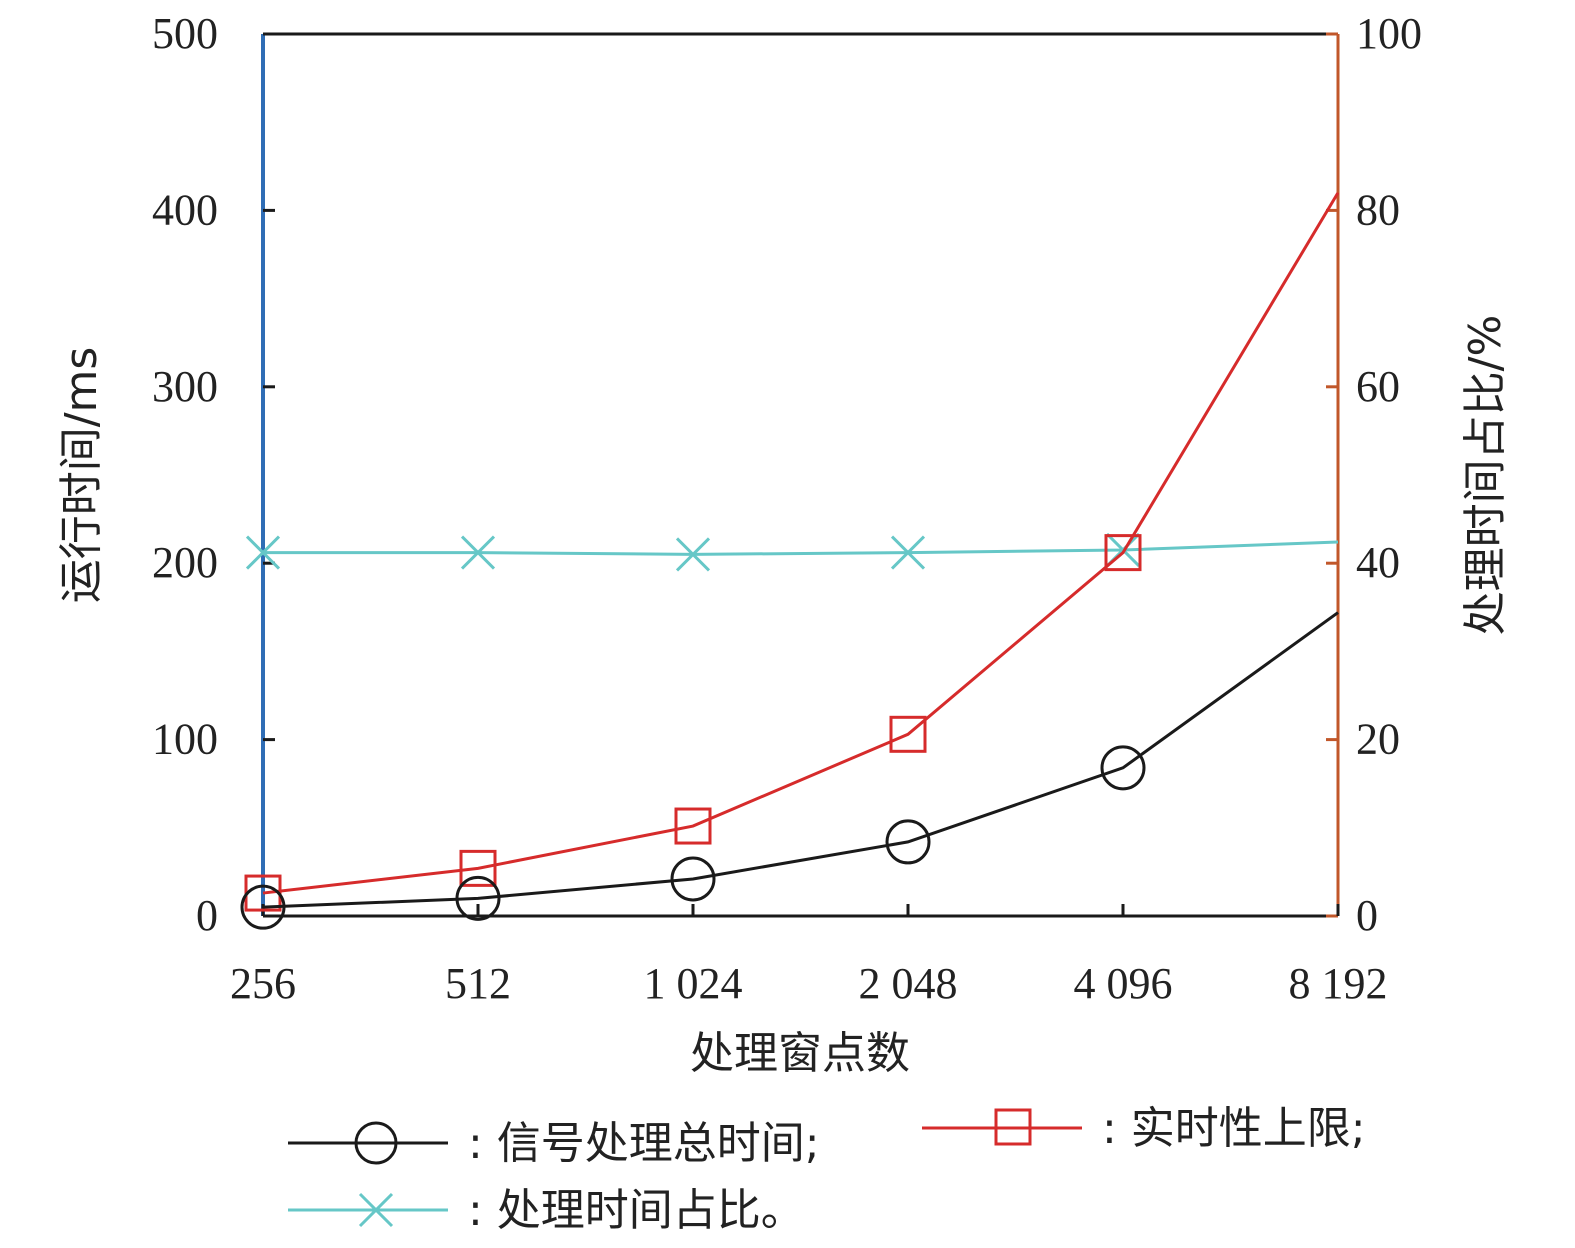 The width and height of the screenshot is (1575, 1248). Describe the element at coordinates (1378, 386) in the screenshot. I see `right-tick-label: 60` at that location.